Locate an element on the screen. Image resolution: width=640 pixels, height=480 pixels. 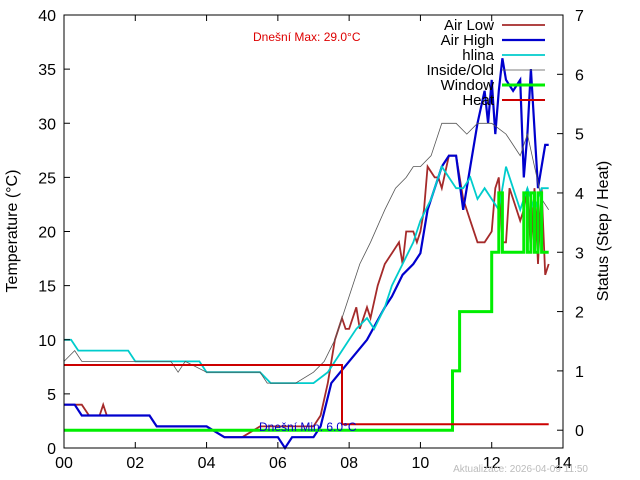
legend-label-heat: Heat is located at coordinates (478, 100).